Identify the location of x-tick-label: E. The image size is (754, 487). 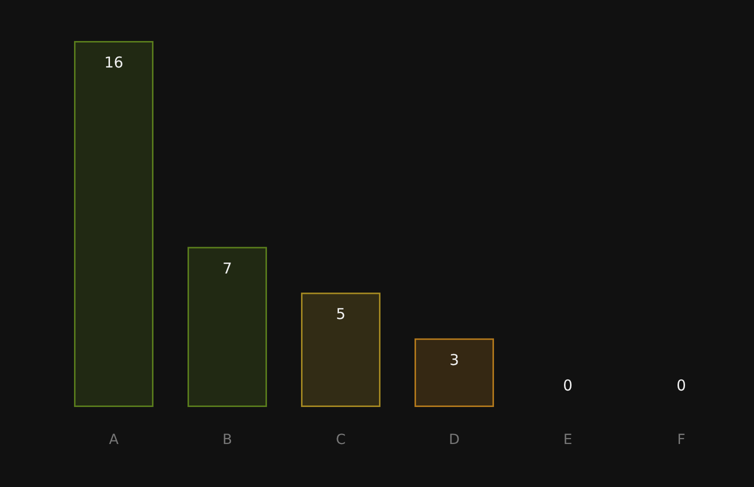
(567, 440).